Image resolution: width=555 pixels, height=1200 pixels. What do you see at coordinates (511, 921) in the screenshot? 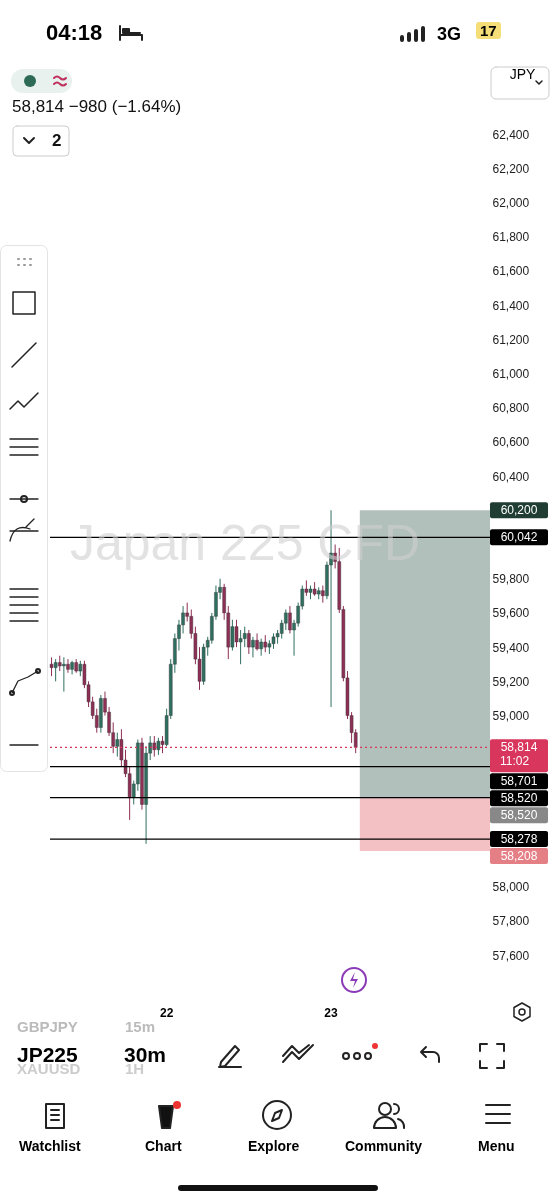
I see `y-tick-label: 57,800` at bounding box center [511, 921].